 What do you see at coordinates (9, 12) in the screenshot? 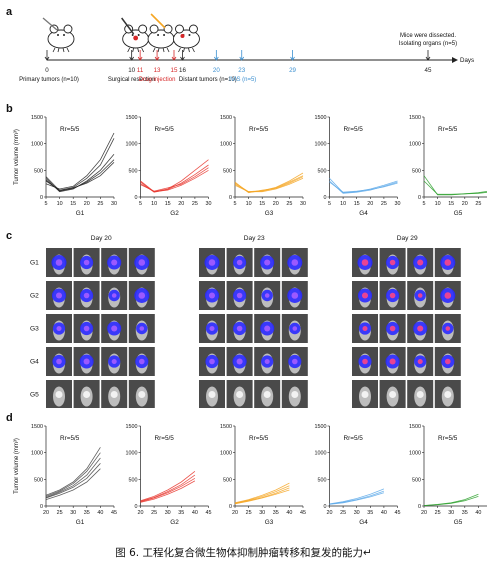
I see `panel-label-a: a` at bounding box center [9, 12].